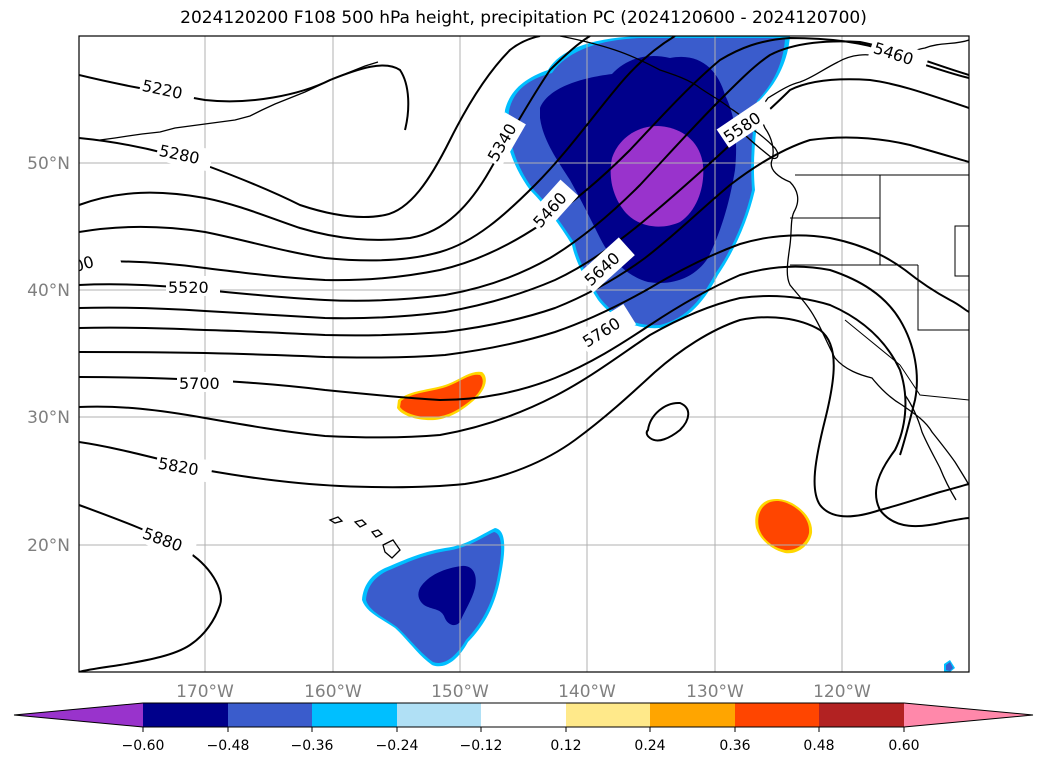 This screenshot has height=765, width=1047. What do you see at coordinates (460, 692) in the screenshot?
I see `lon-label-150w: 150°W` at bounding box center [460, 692].